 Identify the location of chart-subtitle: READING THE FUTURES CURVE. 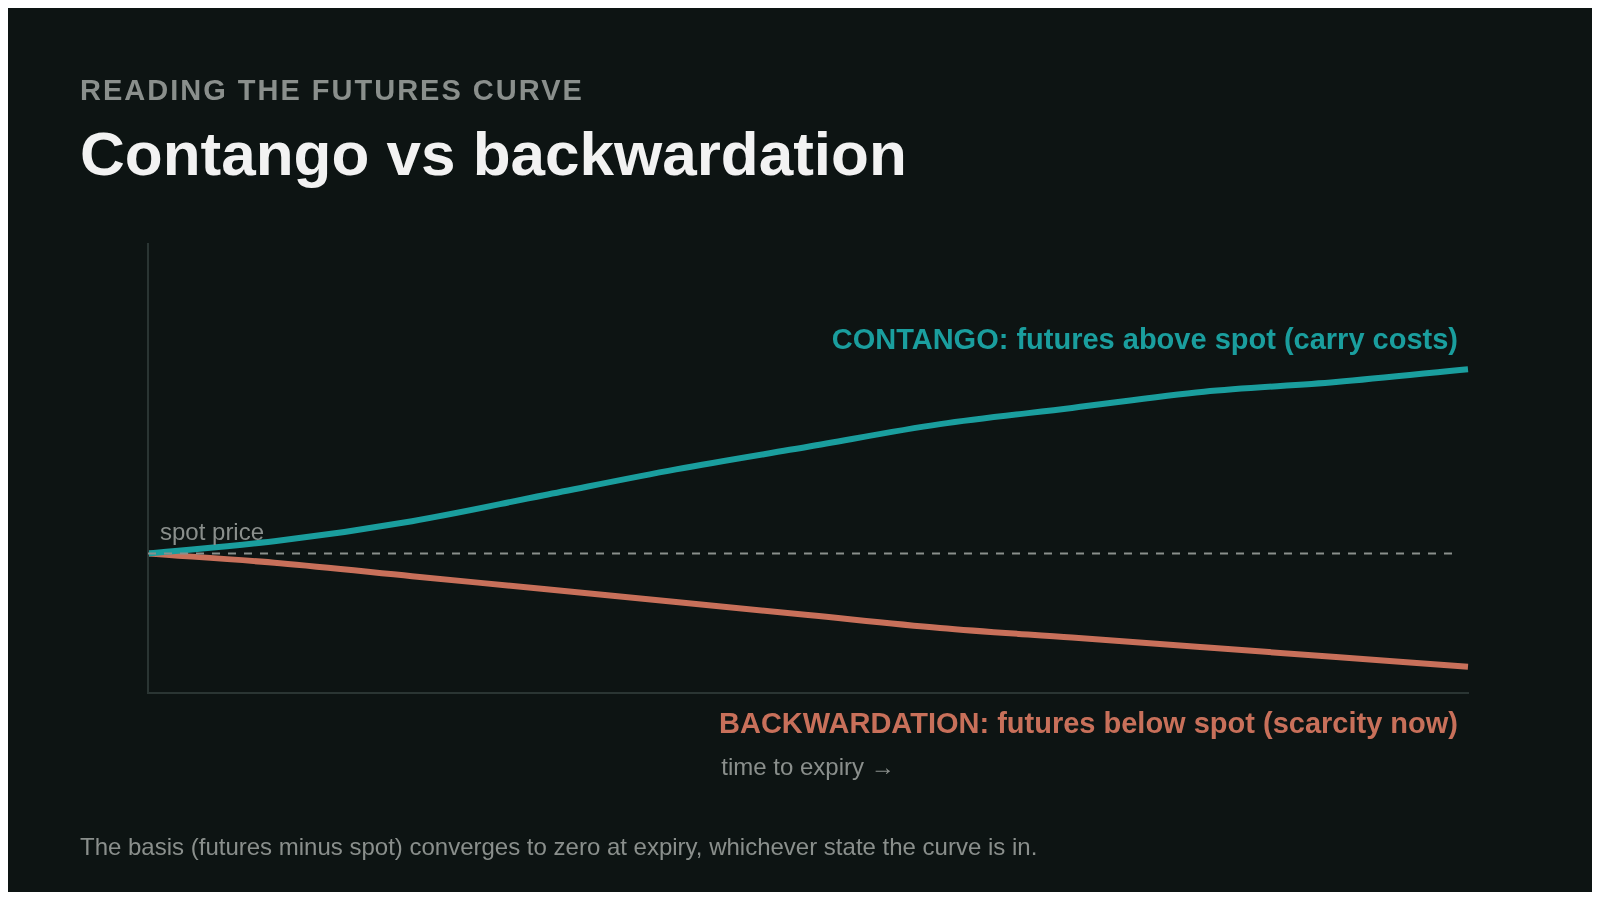
(332, 90).